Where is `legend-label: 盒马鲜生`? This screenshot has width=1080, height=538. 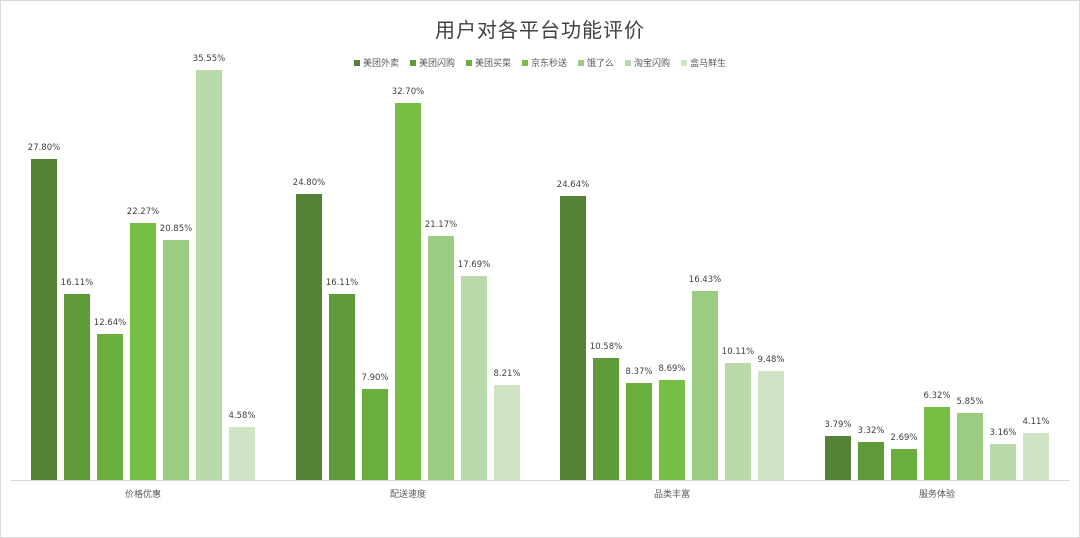 legend-label: 盒马鲜生 is located at coordinates (708, 64).